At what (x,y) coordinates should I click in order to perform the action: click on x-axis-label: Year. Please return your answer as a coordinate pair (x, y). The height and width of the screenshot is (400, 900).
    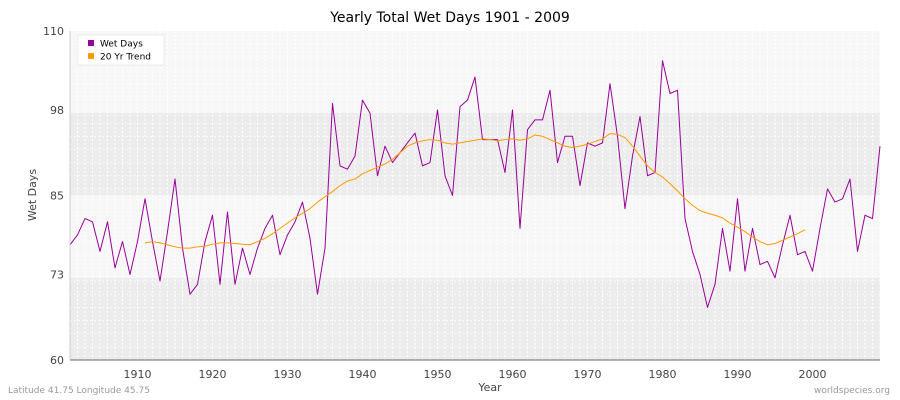
    Looking at the image, I should click on (489, 387).